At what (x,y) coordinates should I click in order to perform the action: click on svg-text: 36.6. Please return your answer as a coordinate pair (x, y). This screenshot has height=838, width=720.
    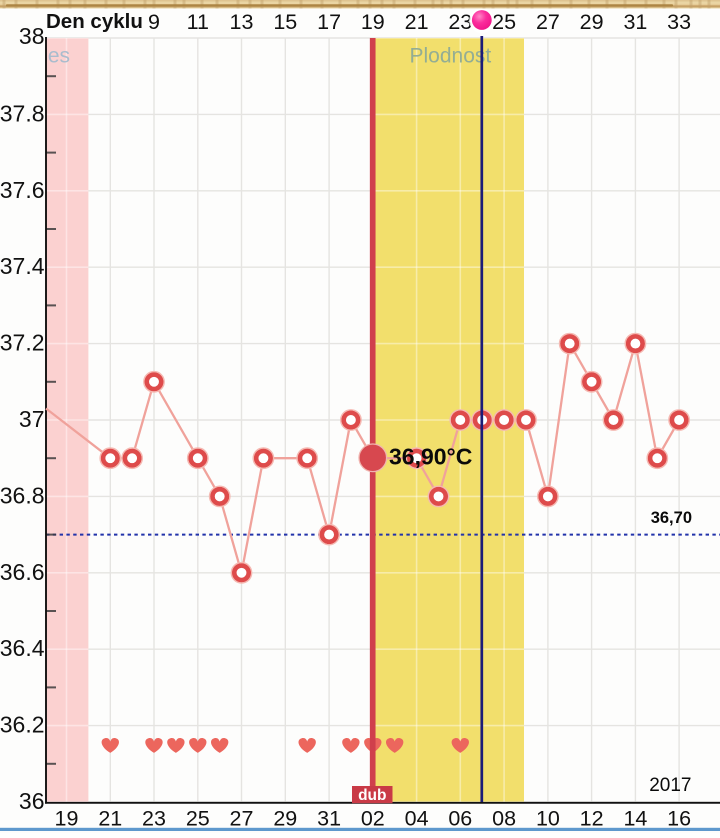
    Looking at the image, I should click on (22, 572).